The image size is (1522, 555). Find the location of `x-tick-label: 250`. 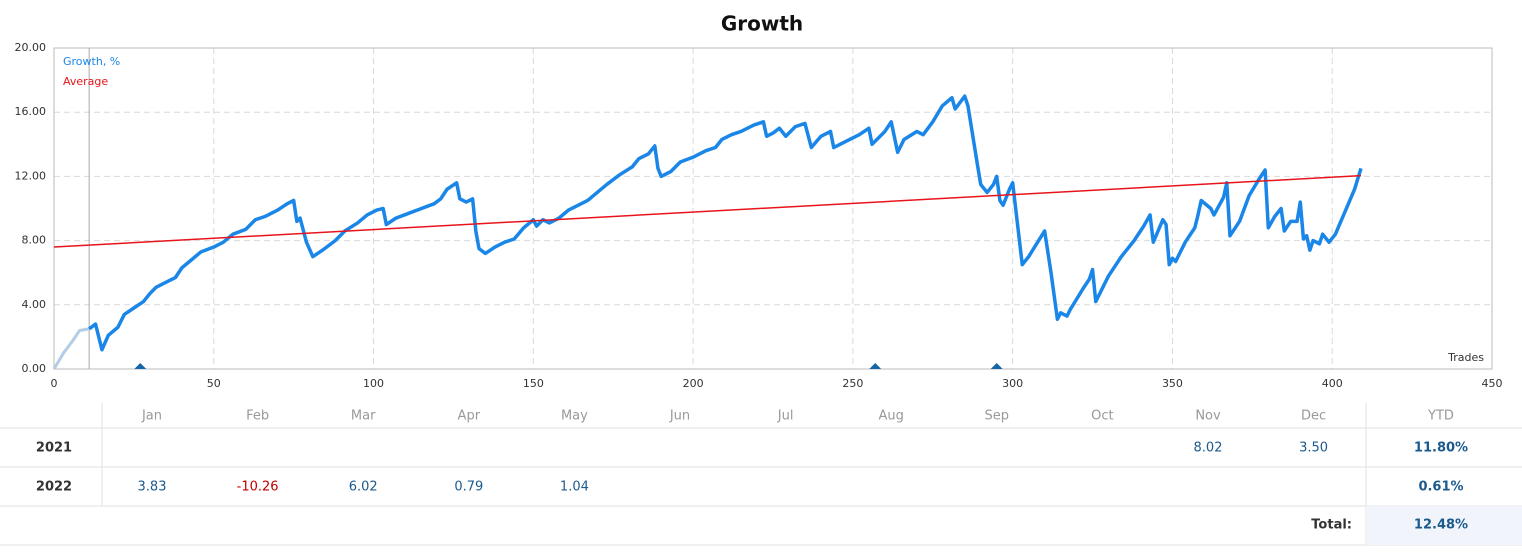

x-tick-label: 250 is located at coordinates (852, 383).